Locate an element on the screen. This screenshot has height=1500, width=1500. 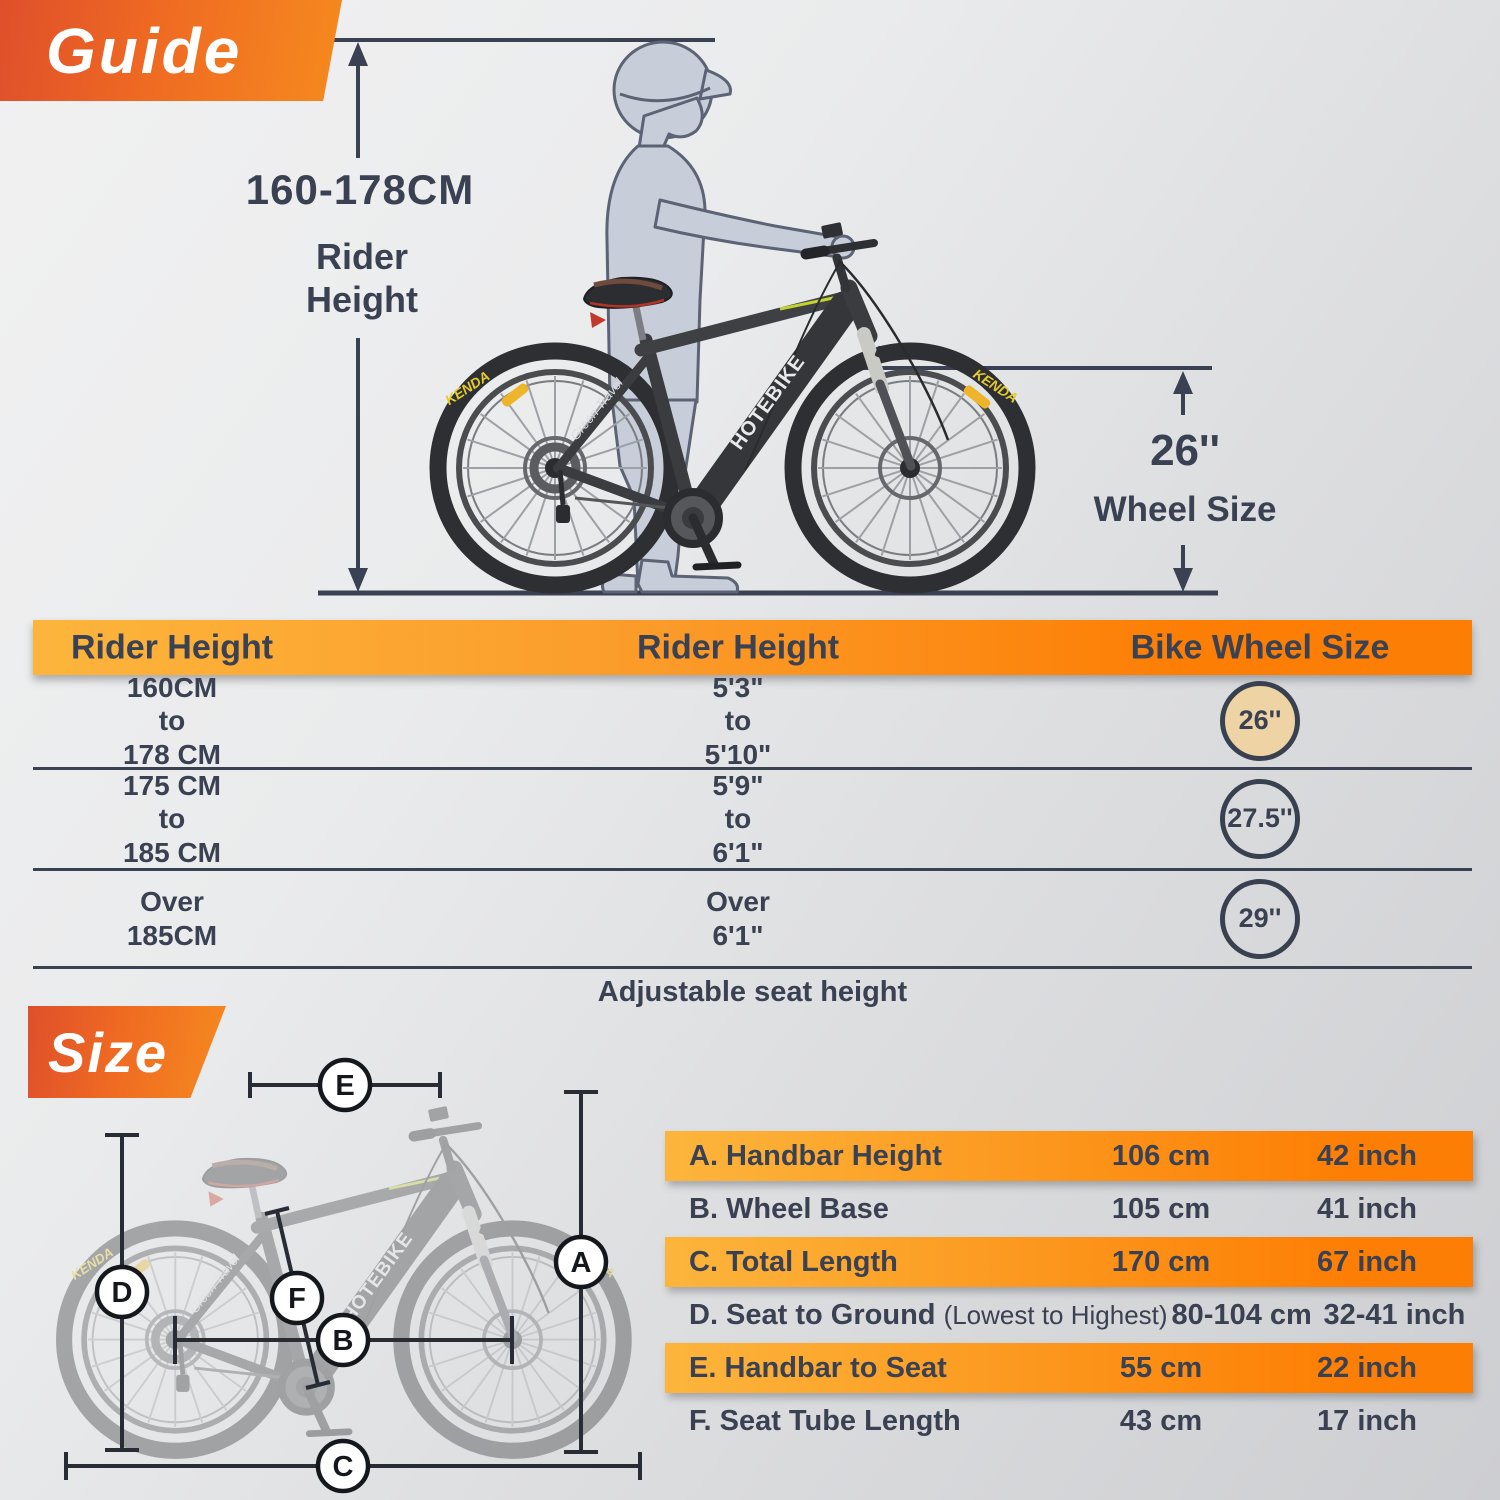
cell-line: 5'10" is located at coordinates (738, 754).